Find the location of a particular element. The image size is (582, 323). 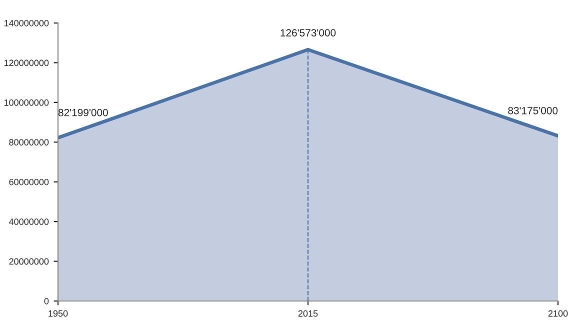

y-tick-label: 20000000 is located at coordinates (29, 261).